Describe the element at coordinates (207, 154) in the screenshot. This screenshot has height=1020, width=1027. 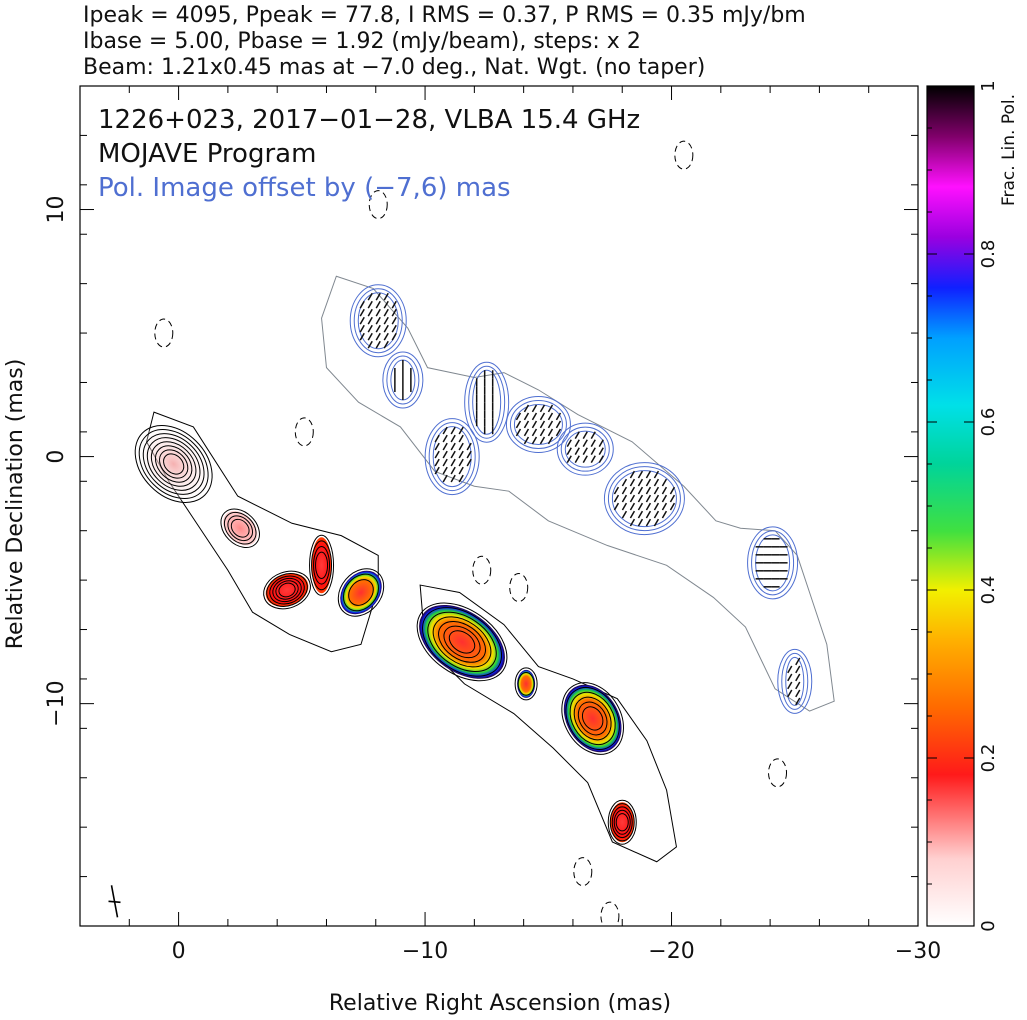
I see `plot-title-program: MOJAVE Program` at that location.